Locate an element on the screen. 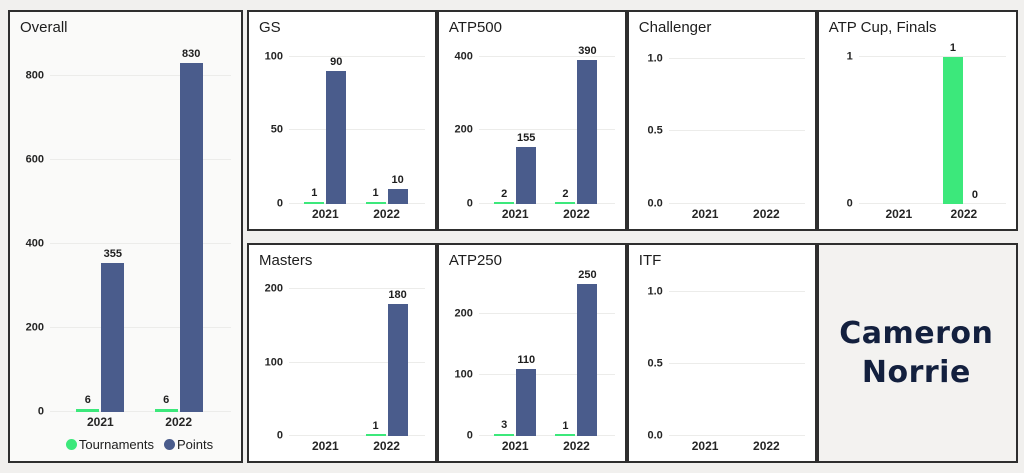 This screenshot has width=1024, height=473. bar-slot: 0 is located at coordinates (975, 123).